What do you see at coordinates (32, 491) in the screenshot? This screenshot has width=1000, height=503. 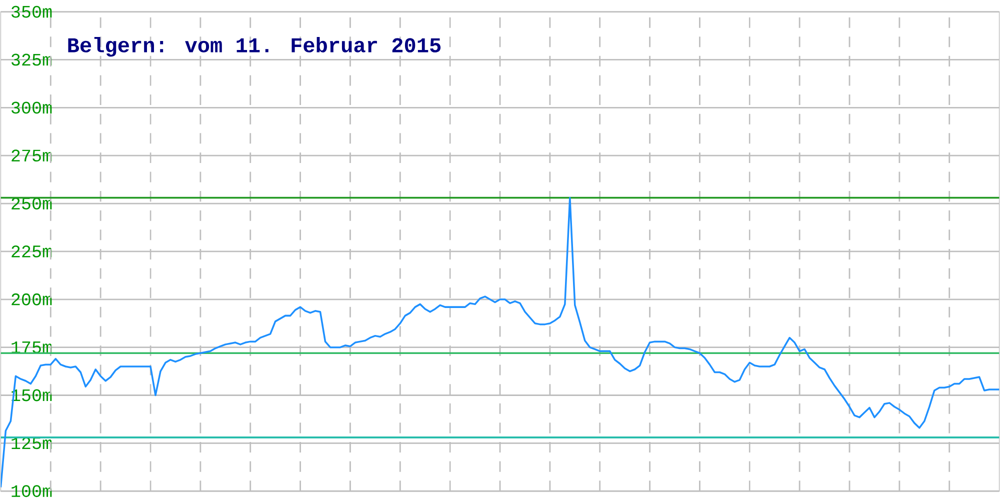 I see `y-tick-label: 100m` at bounding box center [32, 491].